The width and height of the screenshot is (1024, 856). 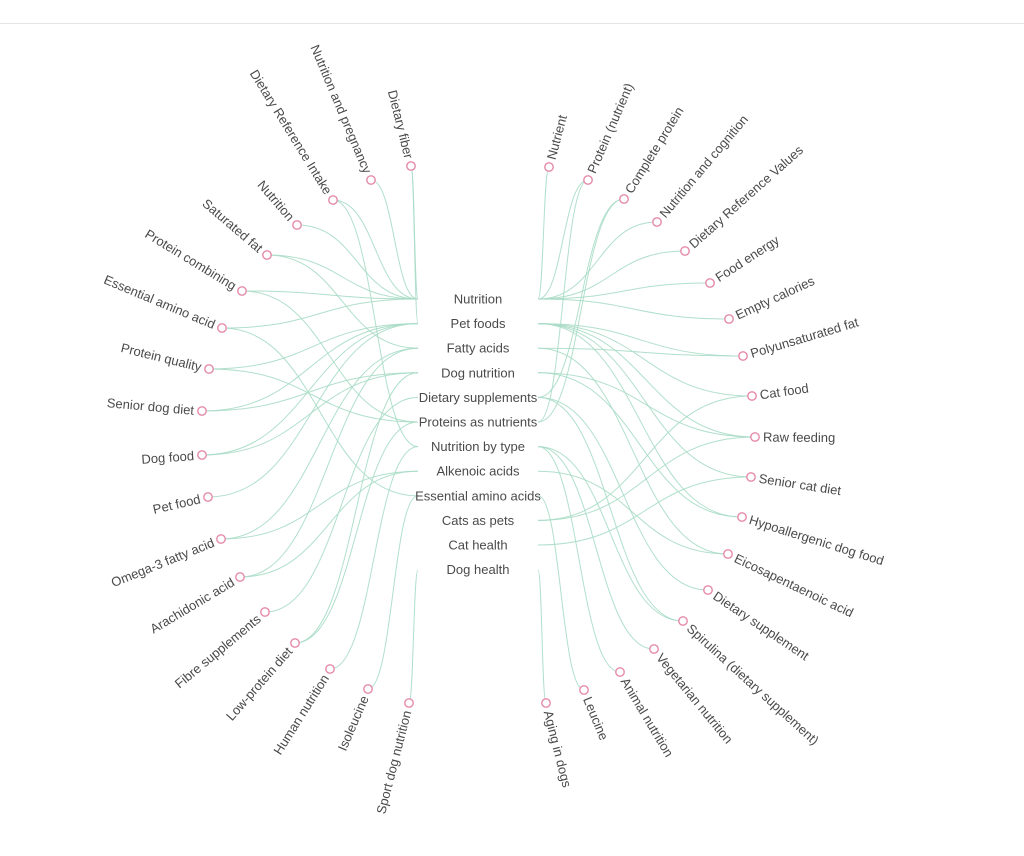 I want to click on node-hypoallergenic-dog-food: Hypoallergenic dog food, so click(x=816, y=540).